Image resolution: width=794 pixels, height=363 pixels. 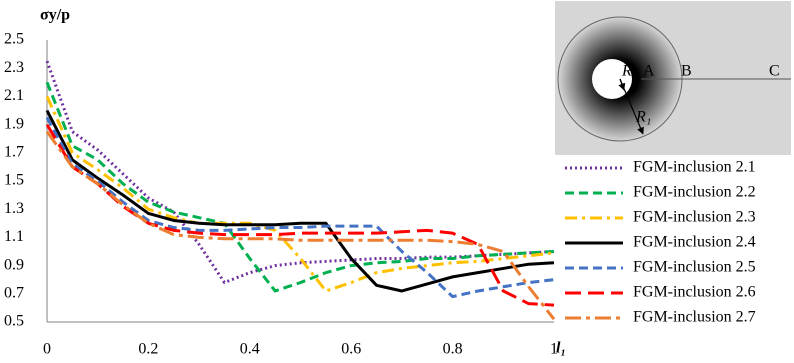 What do you see at coordinates (686, 71) in the screenshot?
I see `inset-label: B` at bounding box center [686, 71].